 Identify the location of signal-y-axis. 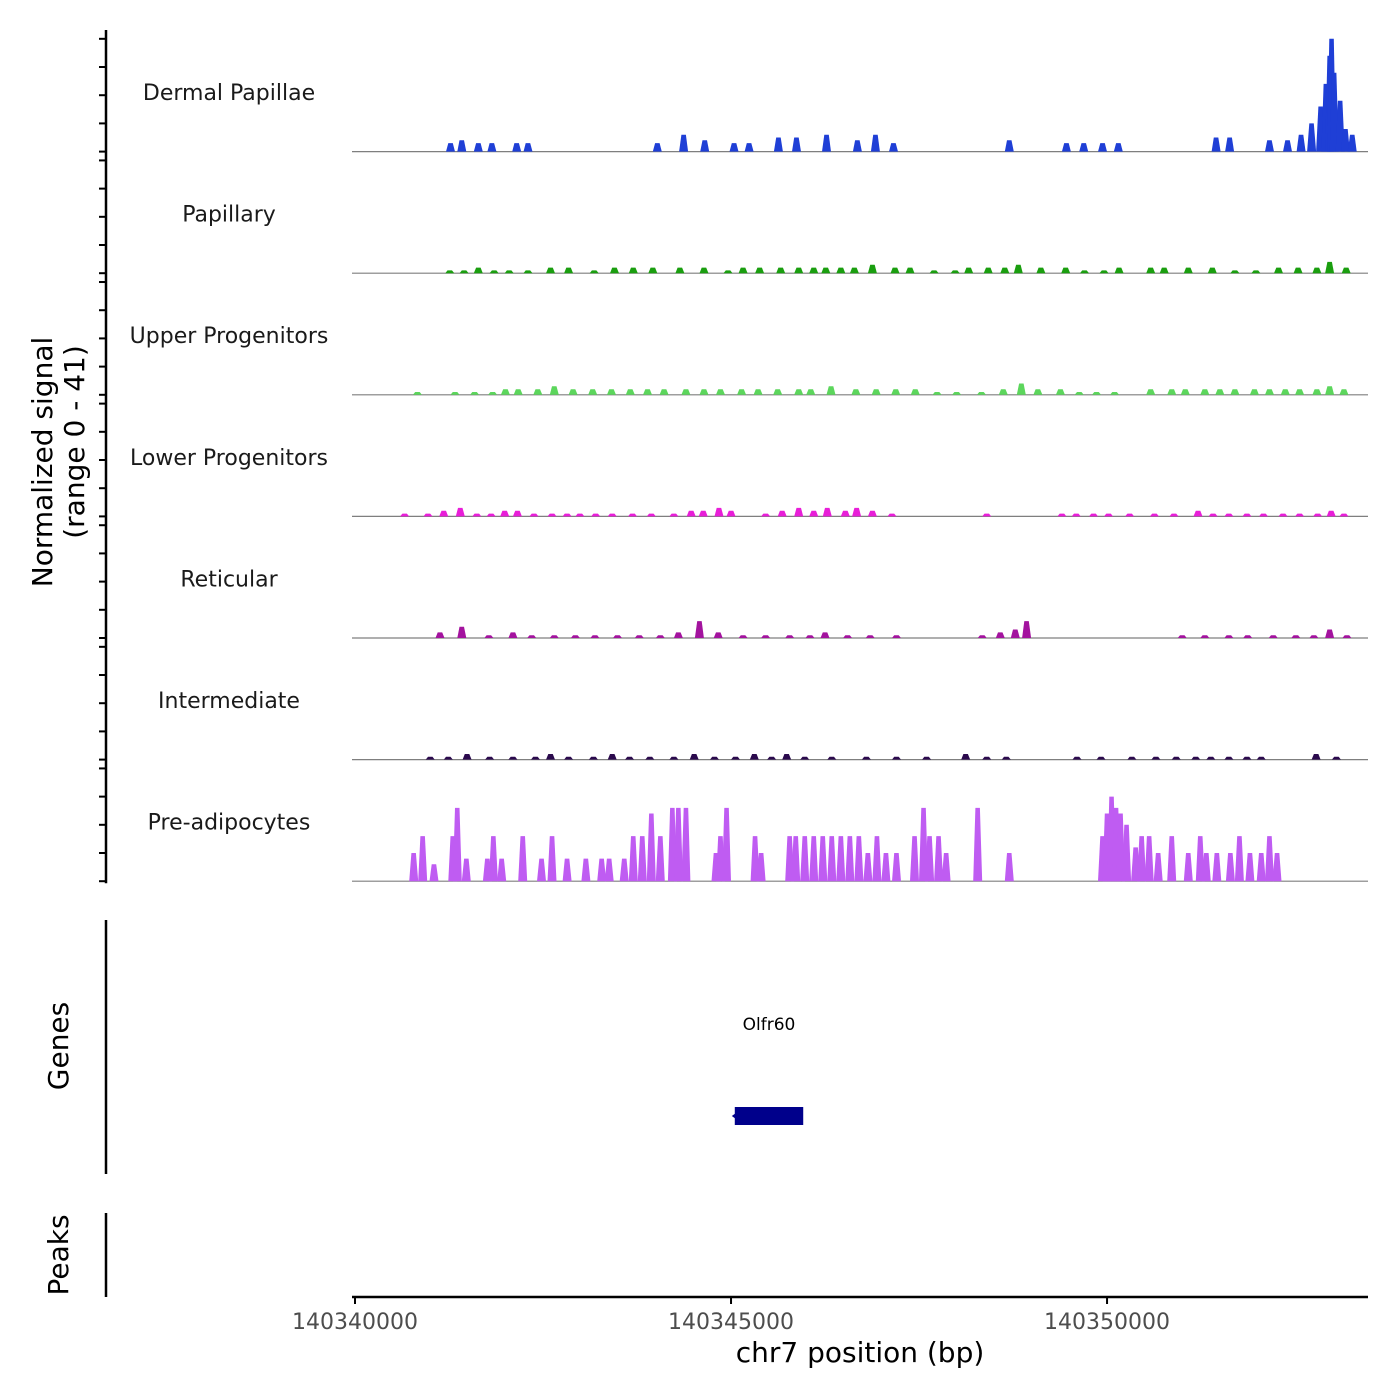
(103, 457).